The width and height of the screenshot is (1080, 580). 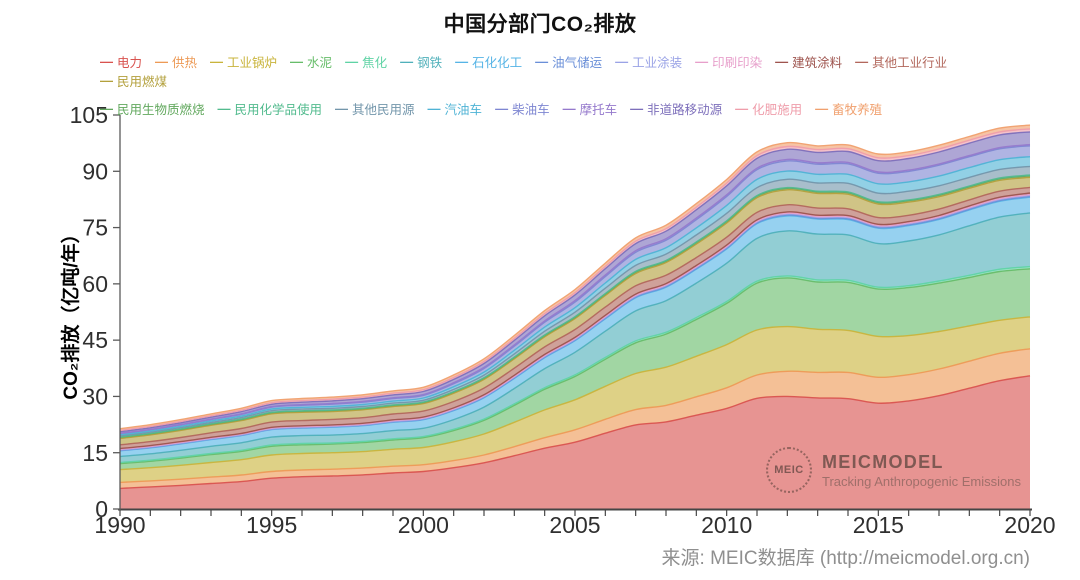 What do you see at coordinates (777, 110) in the screenshot?
I see `legend-label: 化肥施用` at bounding box center [777, 110].